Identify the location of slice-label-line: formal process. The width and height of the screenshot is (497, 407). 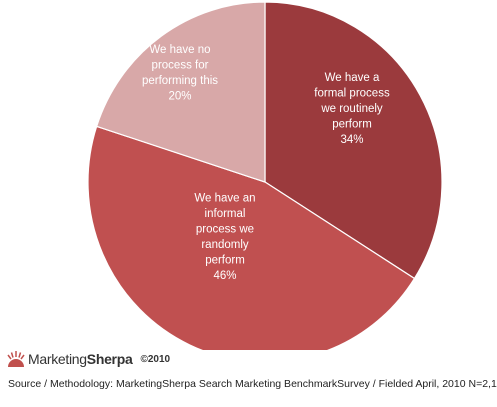
(352, 94).